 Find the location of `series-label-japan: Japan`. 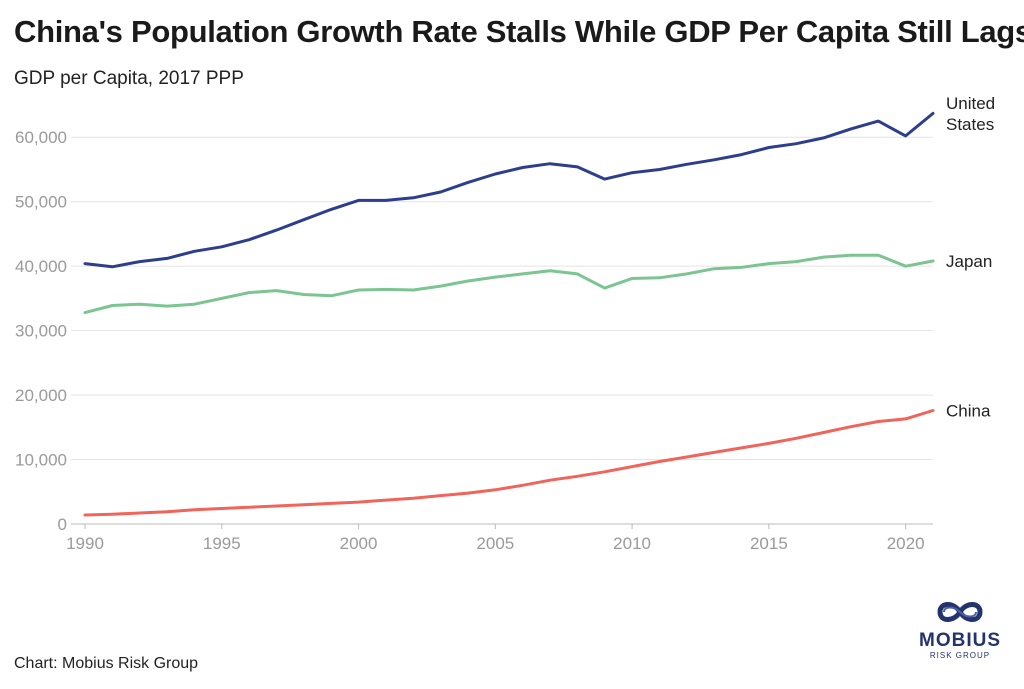

series-label-japan: Japan is located at coordinates (969, 261).